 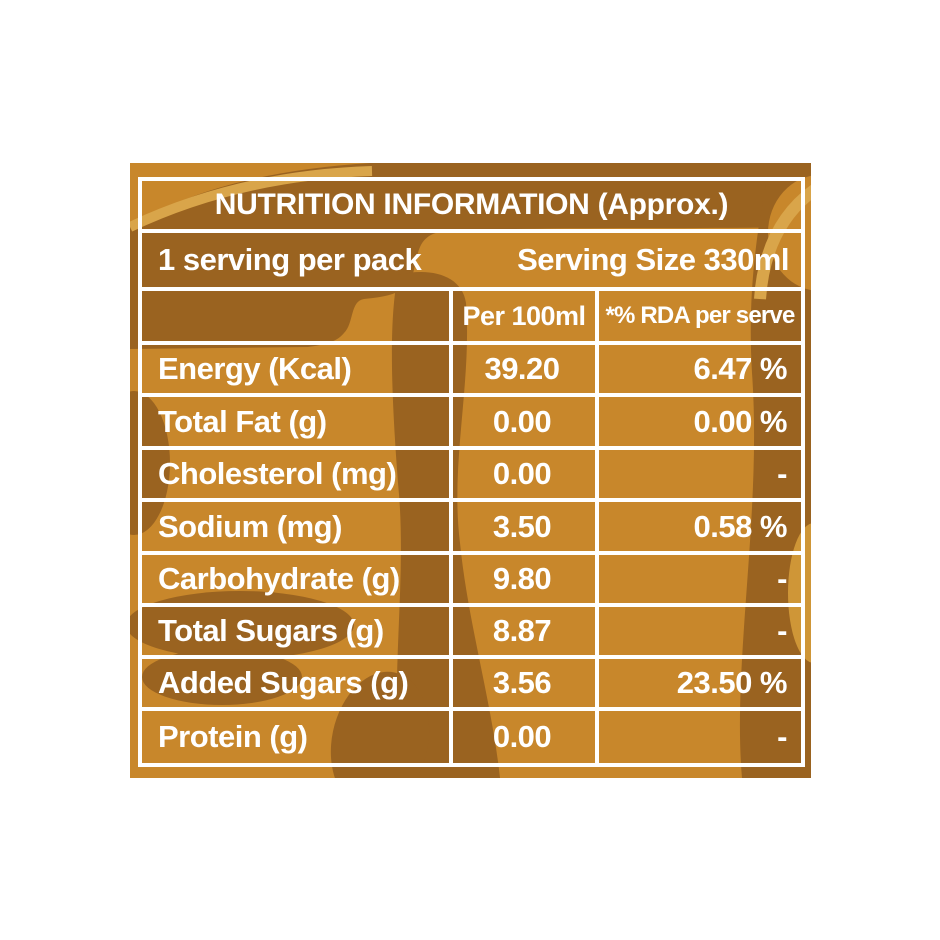 I want to click on nutrient-name: Added Sugars (g), so click(x=295, y=683).